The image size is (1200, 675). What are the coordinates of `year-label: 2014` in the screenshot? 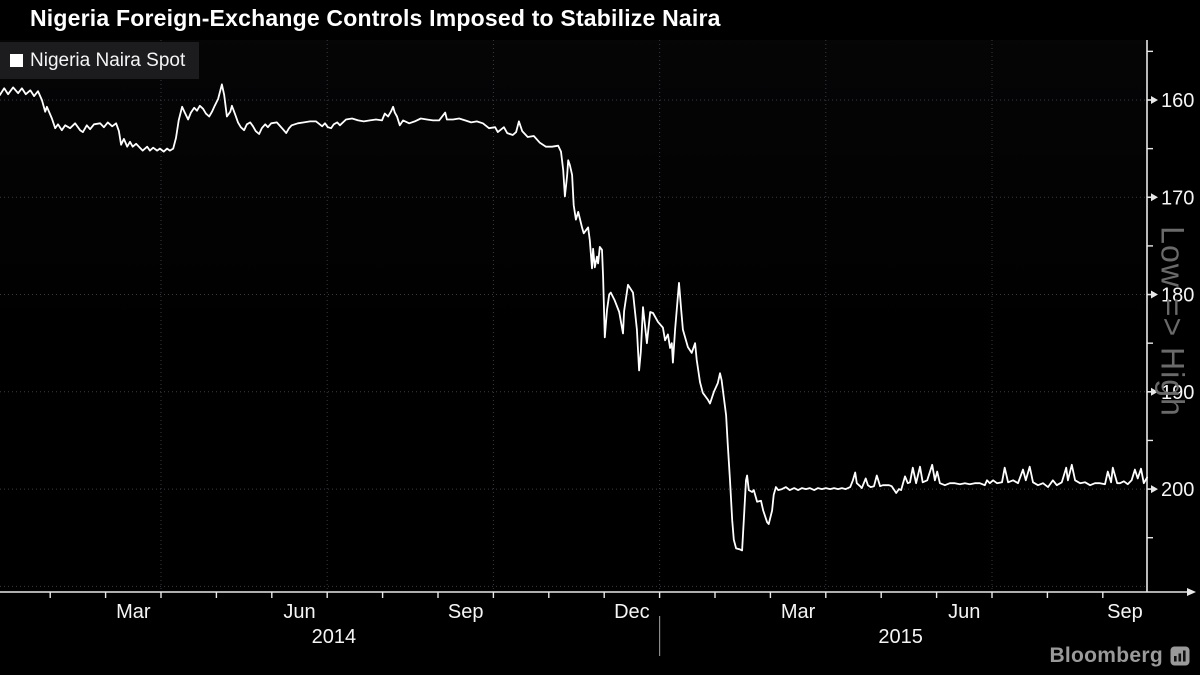 It's located at (334, 637).